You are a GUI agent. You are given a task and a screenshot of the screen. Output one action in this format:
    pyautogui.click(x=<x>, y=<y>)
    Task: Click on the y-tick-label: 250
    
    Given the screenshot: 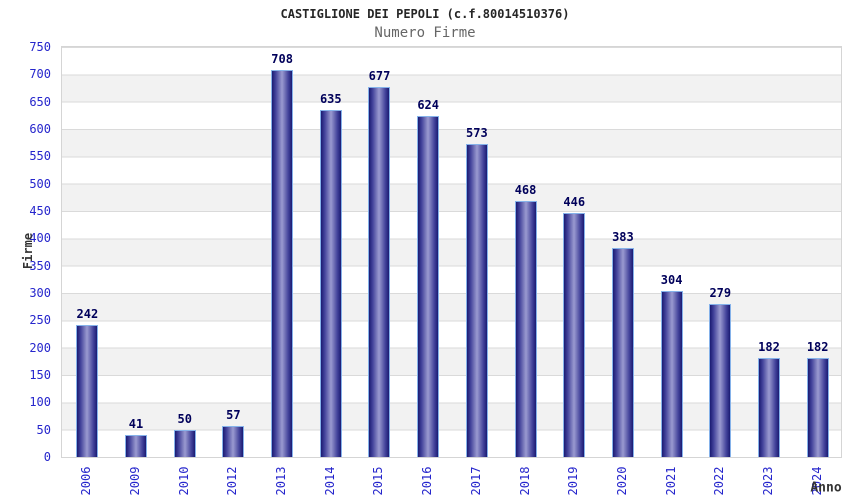 What is the action you would take?
    pyautogui.click(x=40, y=320)
    